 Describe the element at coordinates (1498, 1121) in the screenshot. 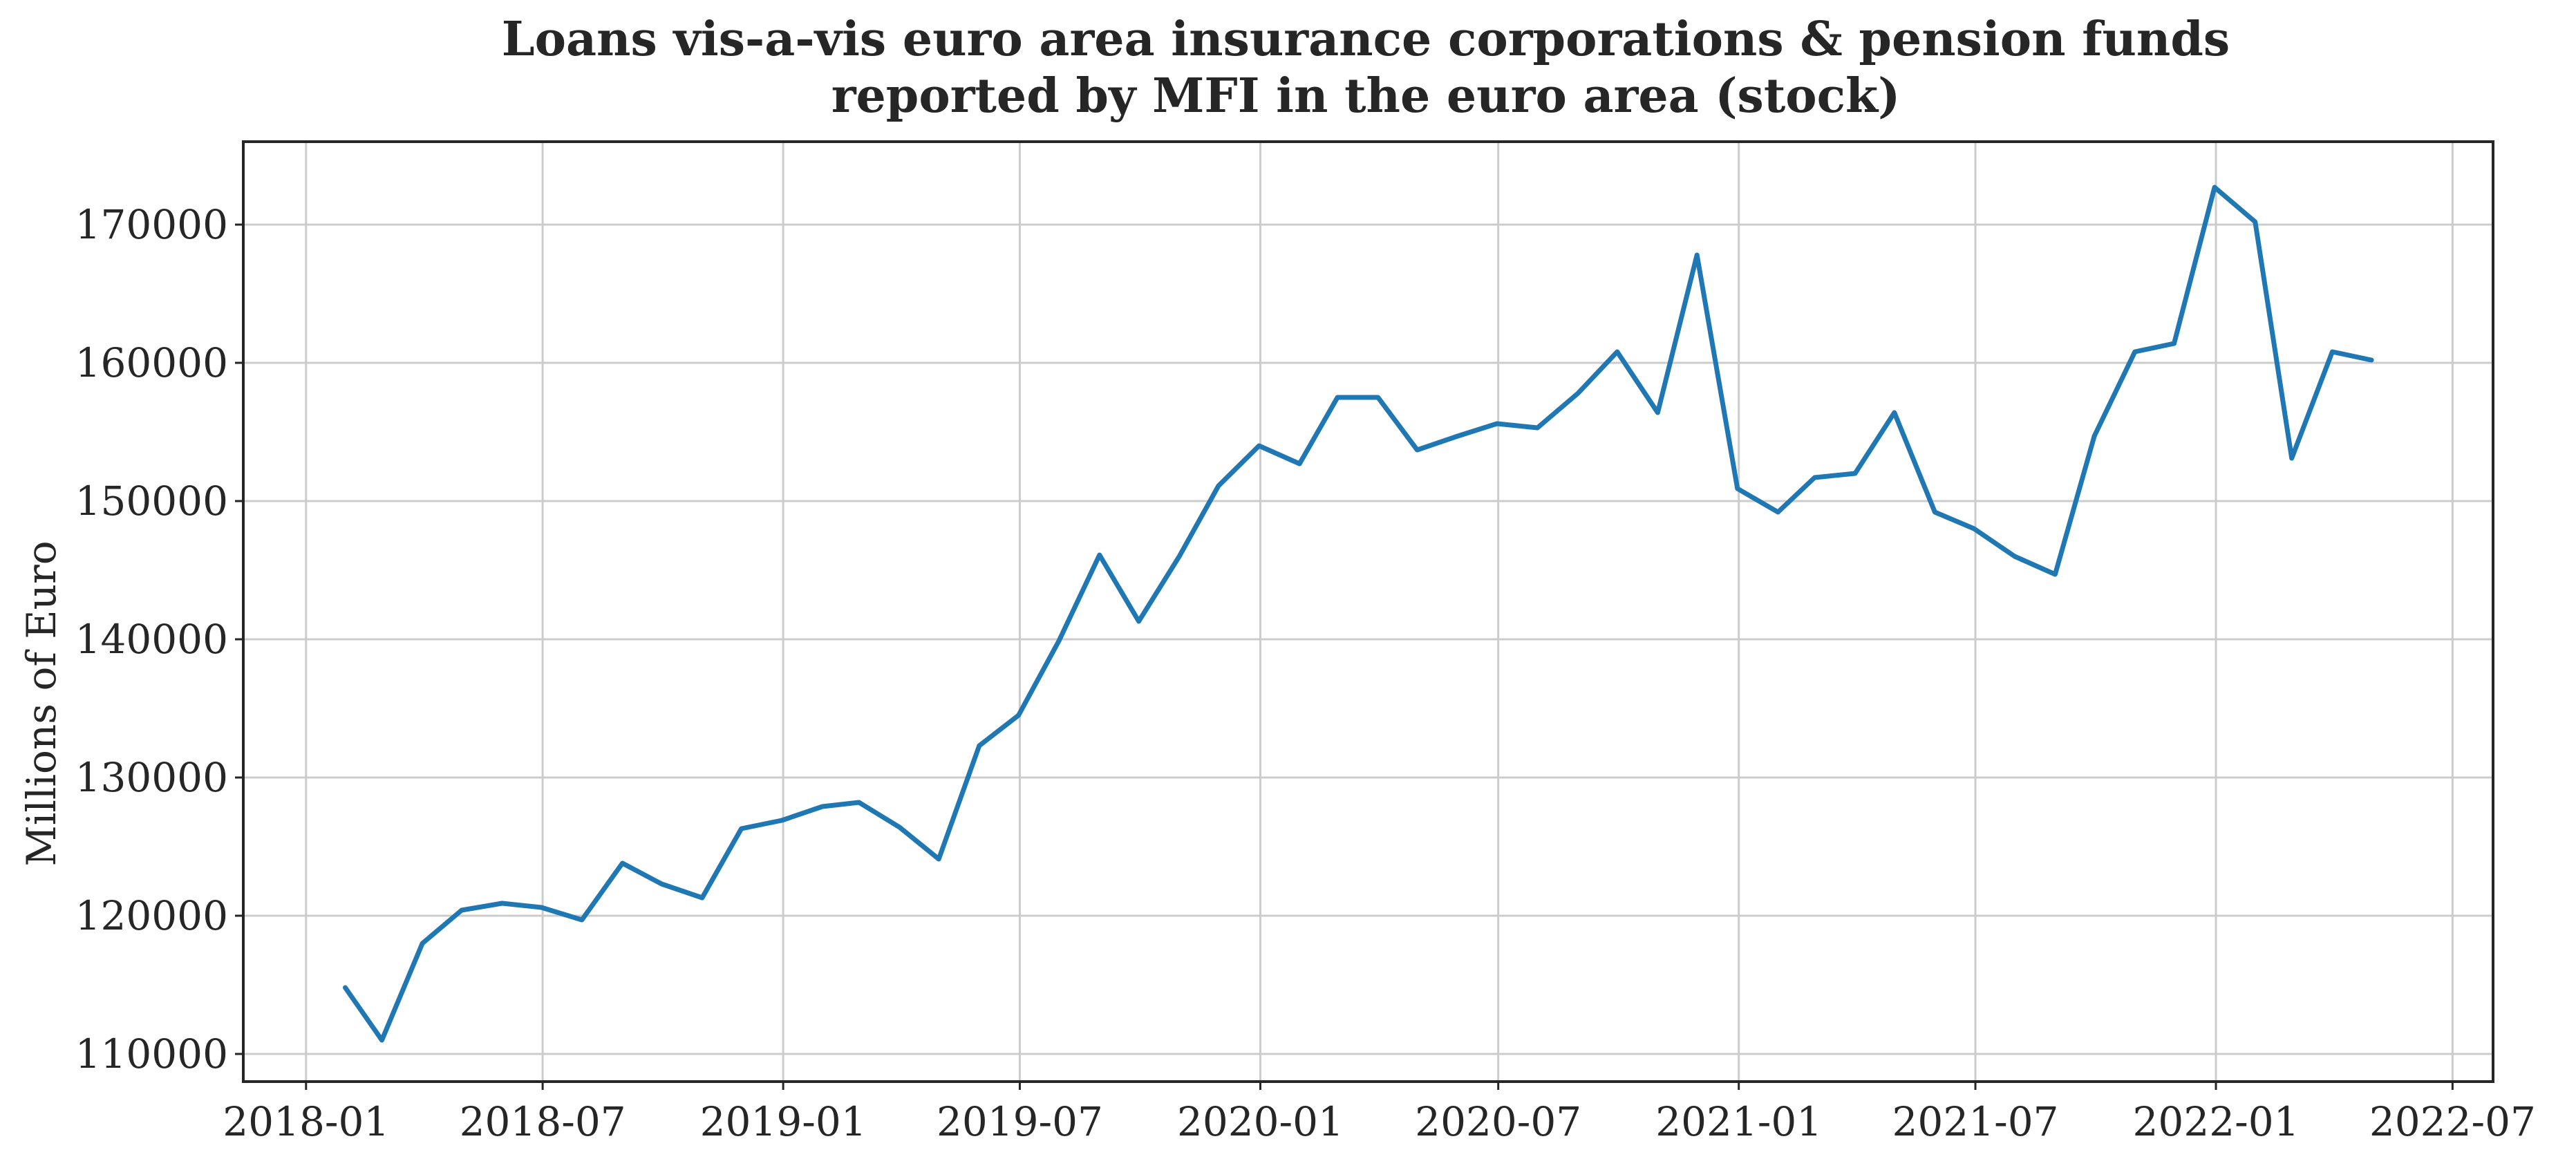

I see `x-tick-label: 2020-07` at that location.